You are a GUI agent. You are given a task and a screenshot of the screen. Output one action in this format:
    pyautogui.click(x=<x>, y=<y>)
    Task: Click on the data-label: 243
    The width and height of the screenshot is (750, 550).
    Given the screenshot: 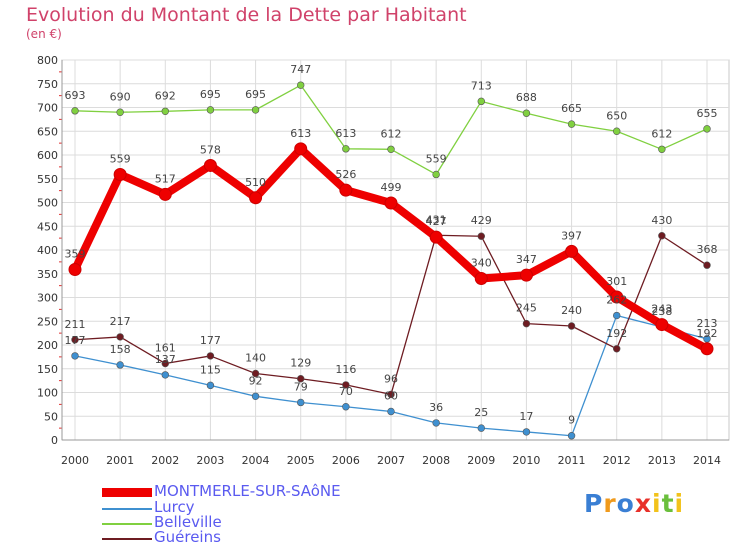 What is the action you would take?
    pyautogui.click(x=661, y=309)
    